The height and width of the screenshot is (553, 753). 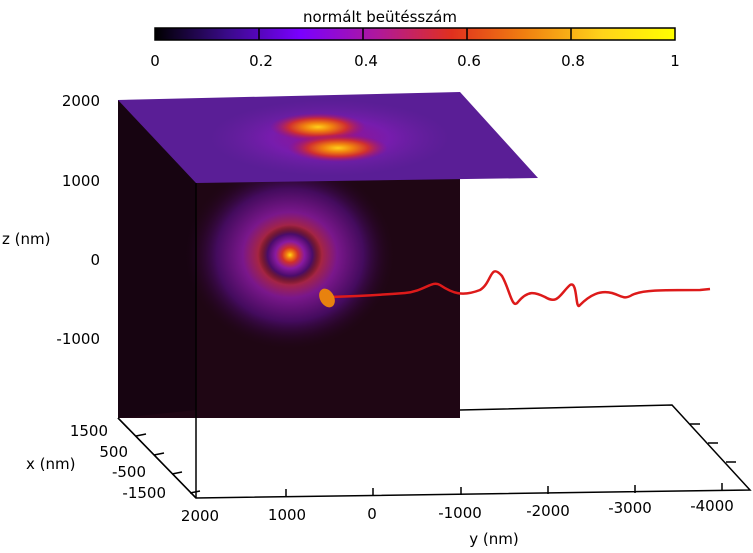 What do you see at coordinates (287, 515) in the screenshot?
I see `y-tick-1000: 1000` at bounding box center [287, 515].